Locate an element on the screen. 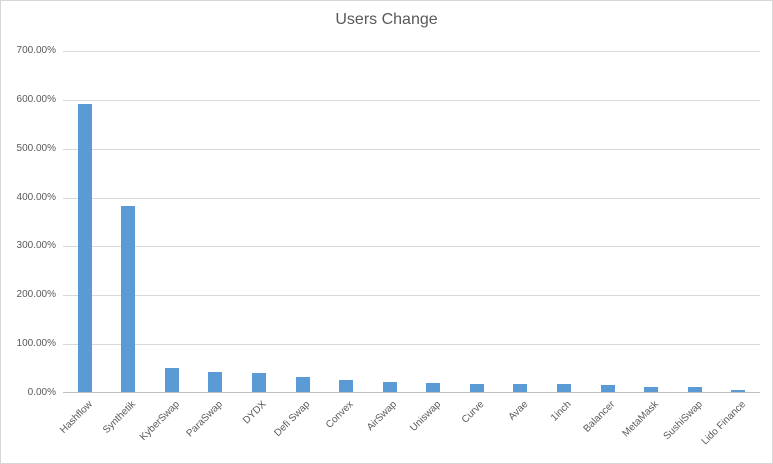 The width and height of the screenshot is (773, 464). y-tick-label: 700.00% is located at coordinates (36, 50).